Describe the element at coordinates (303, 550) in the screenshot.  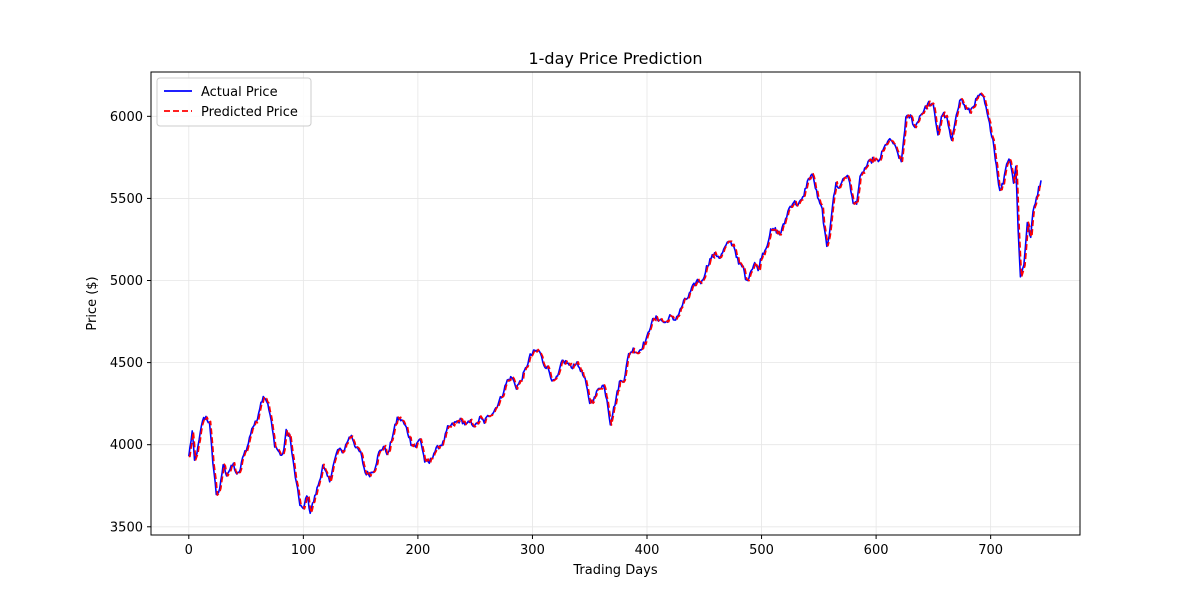
I see `x-tick-label: 100` at that location.